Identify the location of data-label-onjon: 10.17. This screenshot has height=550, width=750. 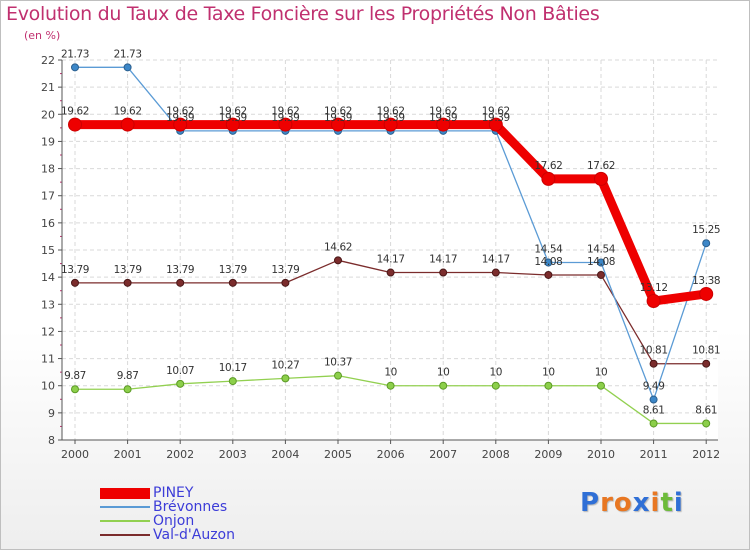
(233, 368).